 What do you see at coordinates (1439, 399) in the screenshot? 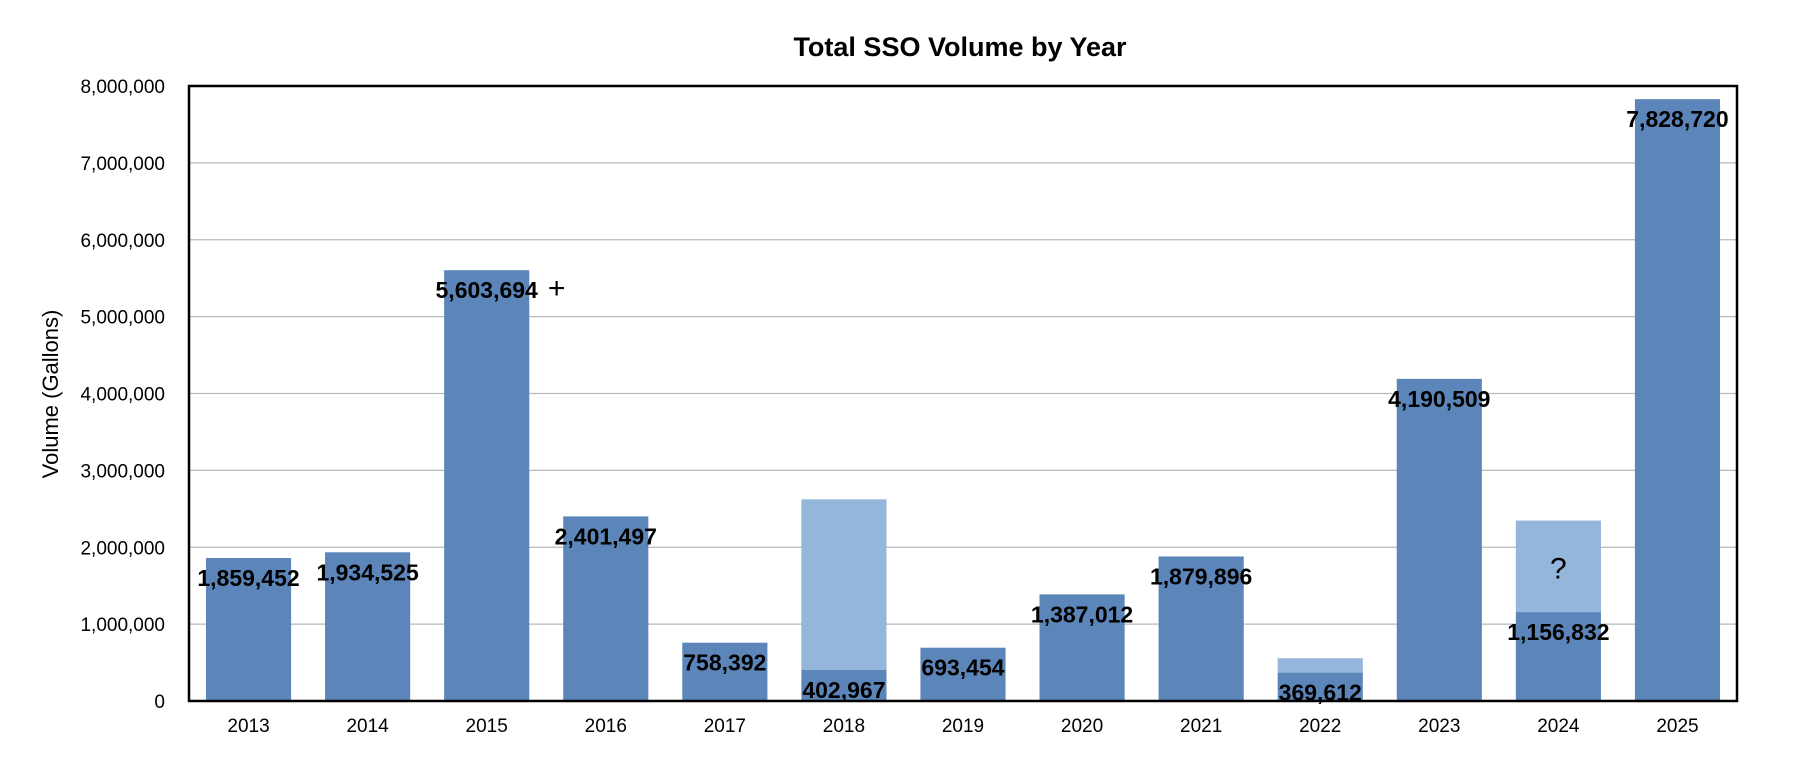
I see `data-label: 4,190,509` at bounding box center [1439, 399].